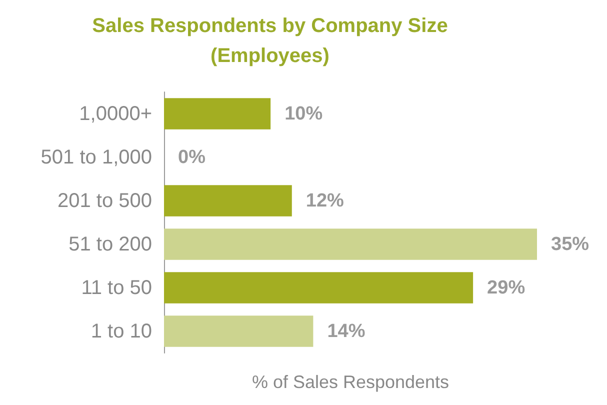 Image resolution: width=607 pixels, height=405 pixels. I want to click on chart-title: Sales Respondents by Company Size (Employees), so click(270, 41).